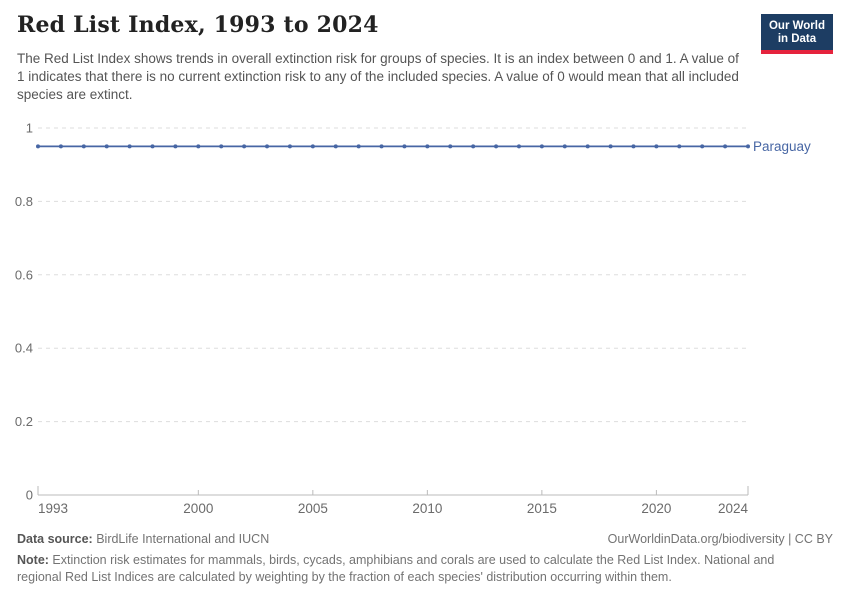 The height and width of the screenshot is (600, 850). Describe the element at coordinates (267, 146) in the screenshot. I see `data-point-2003` at that location.